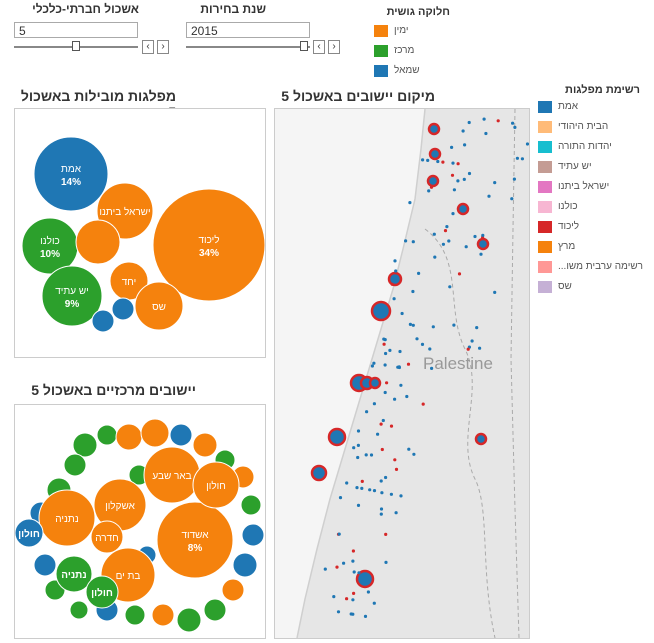 This screenshot has width=654, height=643. Describe the element at coordinates (148, 47) in the screenshot. I see `socio-prev-button: ‹` at that location.